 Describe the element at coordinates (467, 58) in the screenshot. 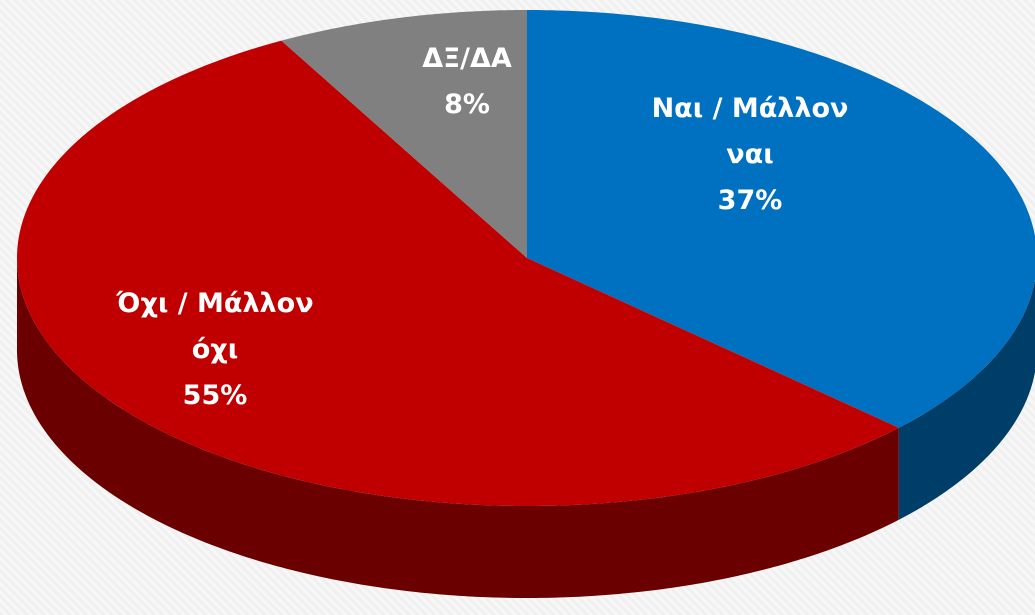

I see `category-label: ΔΞ/ΔΑ` at that location.